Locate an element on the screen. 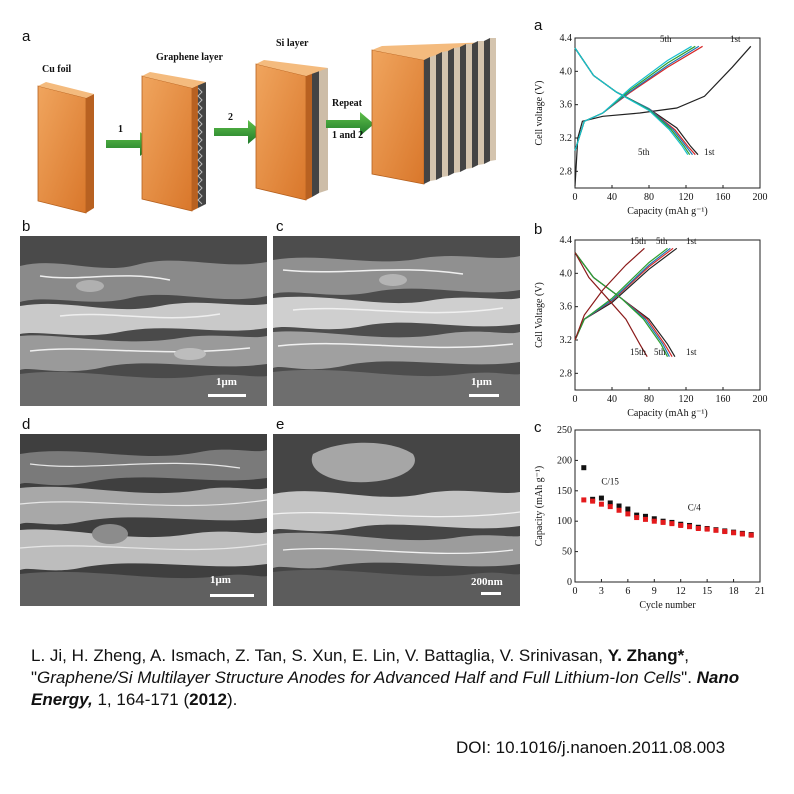 This screenshot has width=794, height=794. schematic-illustration is located at coordinates (266, 126).